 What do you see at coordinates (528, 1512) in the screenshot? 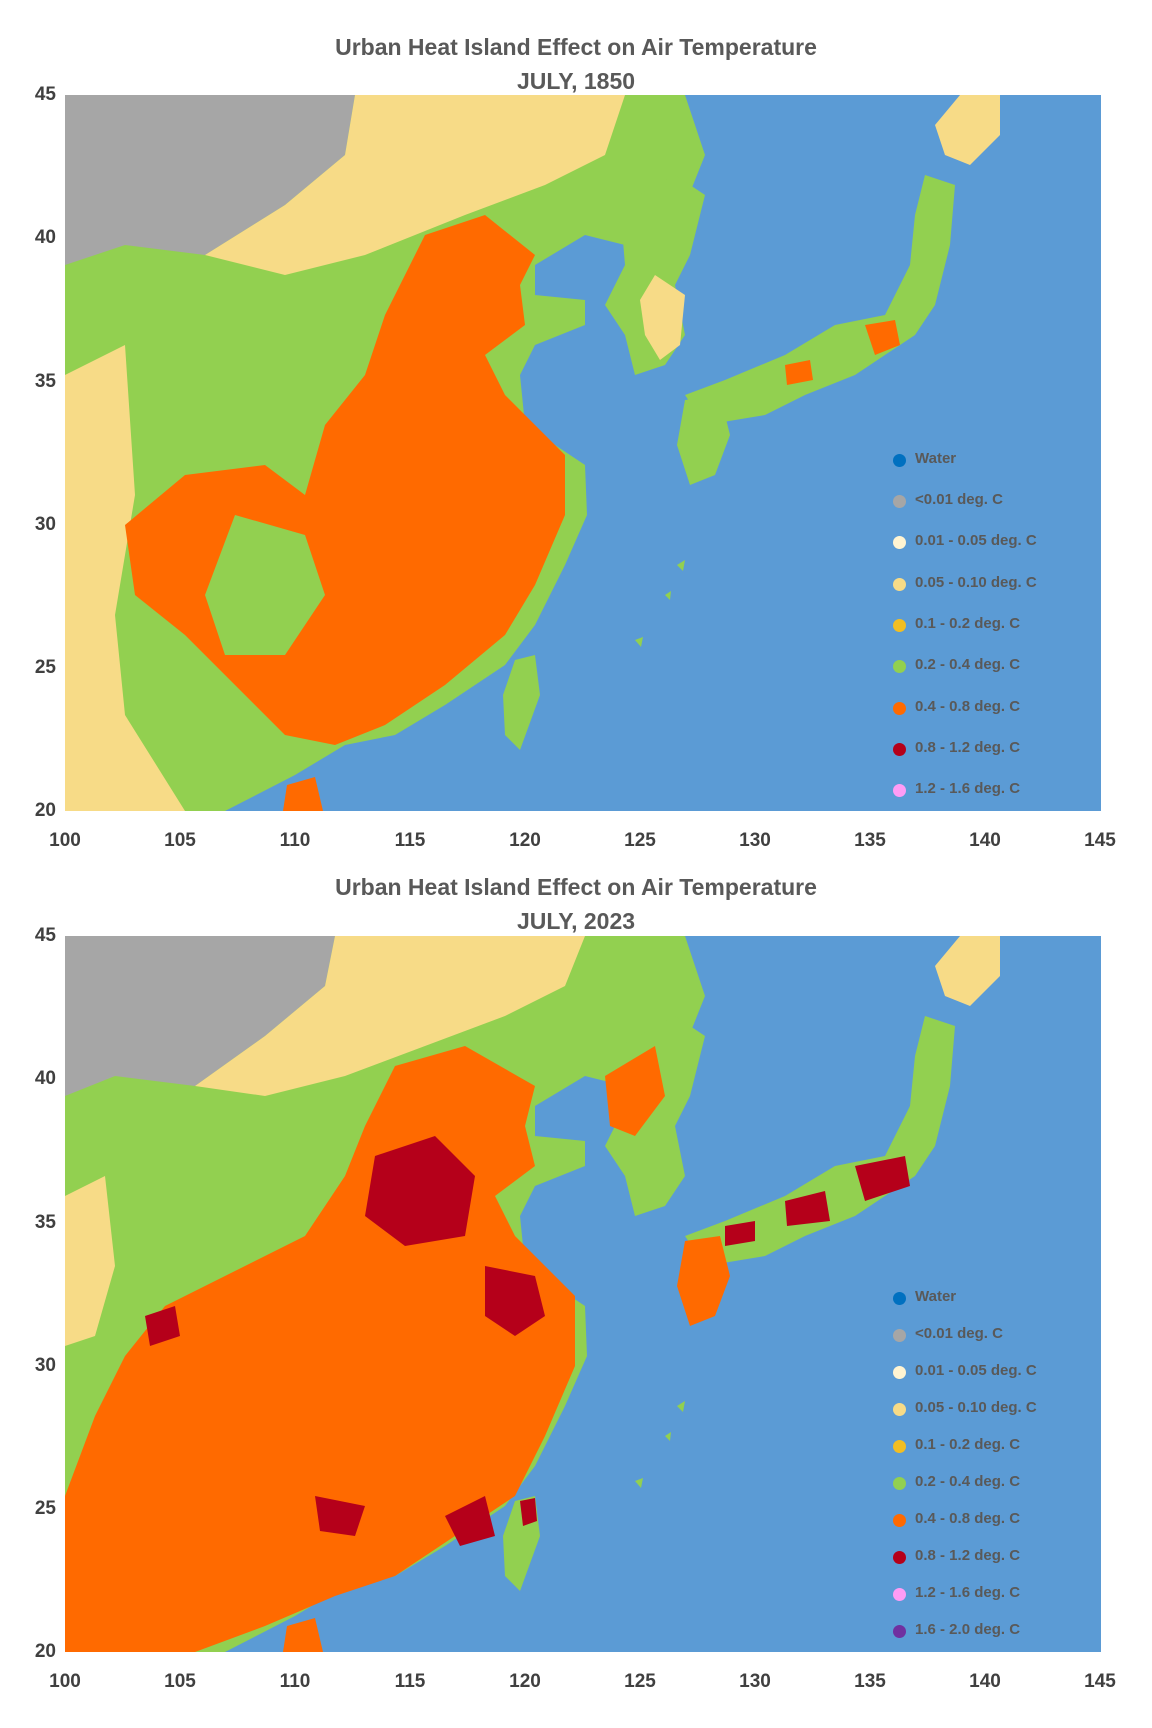
I see `taiwan-red-urban` at bounding box center [528, 1512].